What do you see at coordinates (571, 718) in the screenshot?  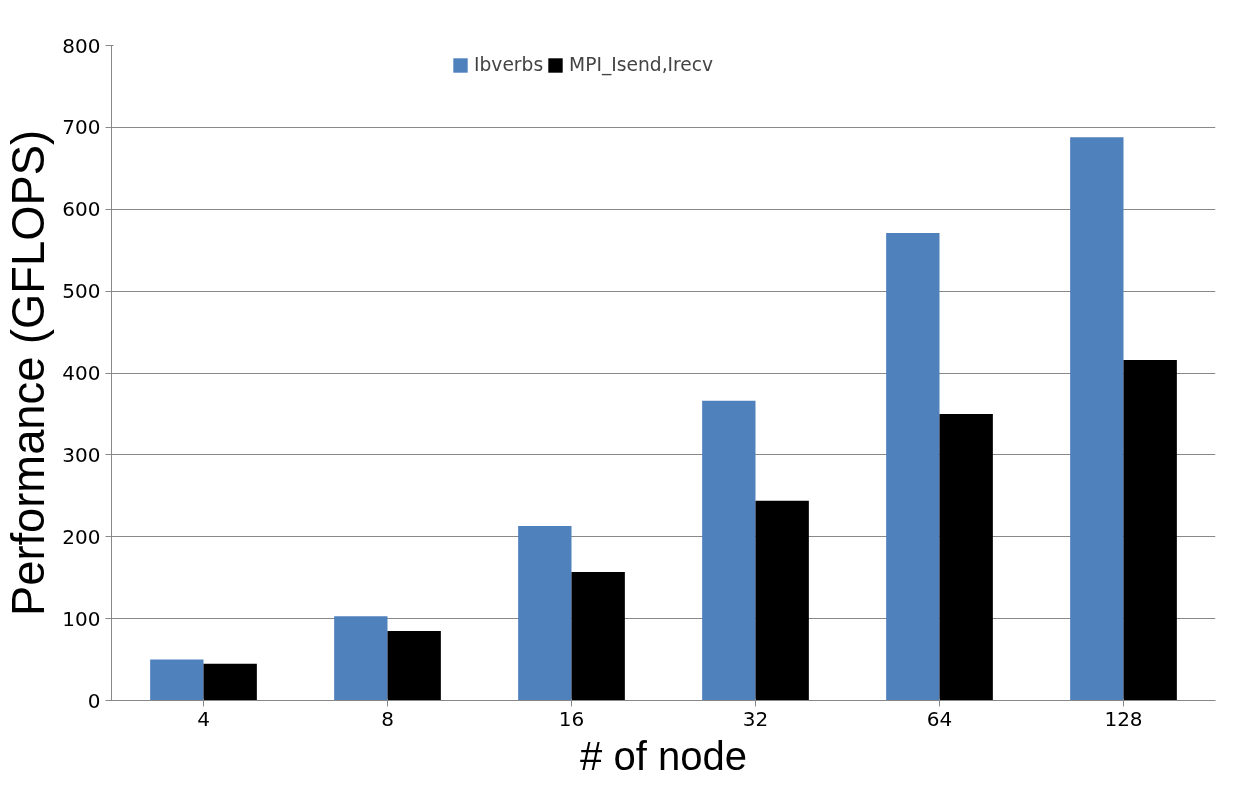 I see `x-tick-label: 16` at bounding box center [571, 718].